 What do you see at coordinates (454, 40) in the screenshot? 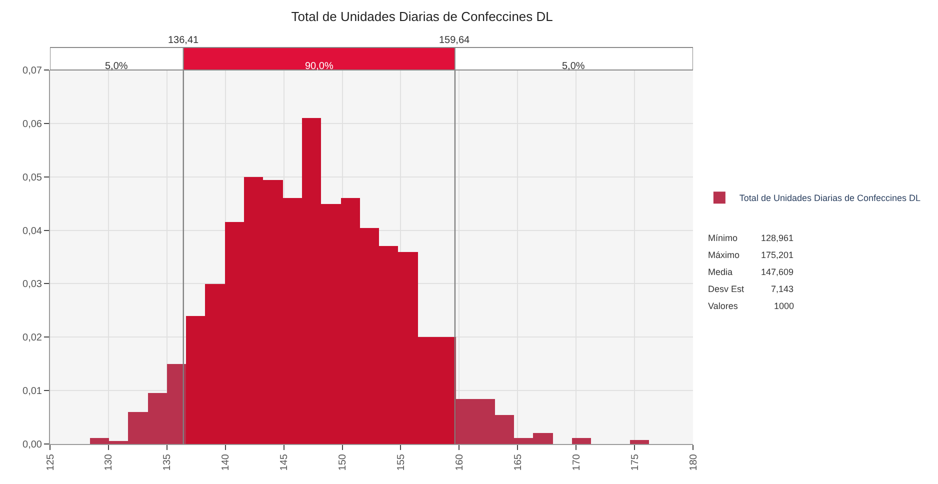
I see `ref-line-label: 159,64` at bounding box center [454, 40].